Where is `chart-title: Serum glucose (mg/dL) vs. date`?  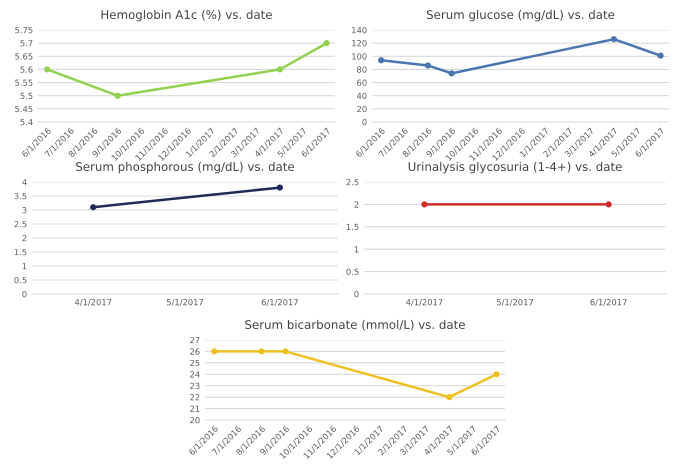
chart-title: Serum glucose (mg/dL) vs. date is located at coordinates (520, 16).